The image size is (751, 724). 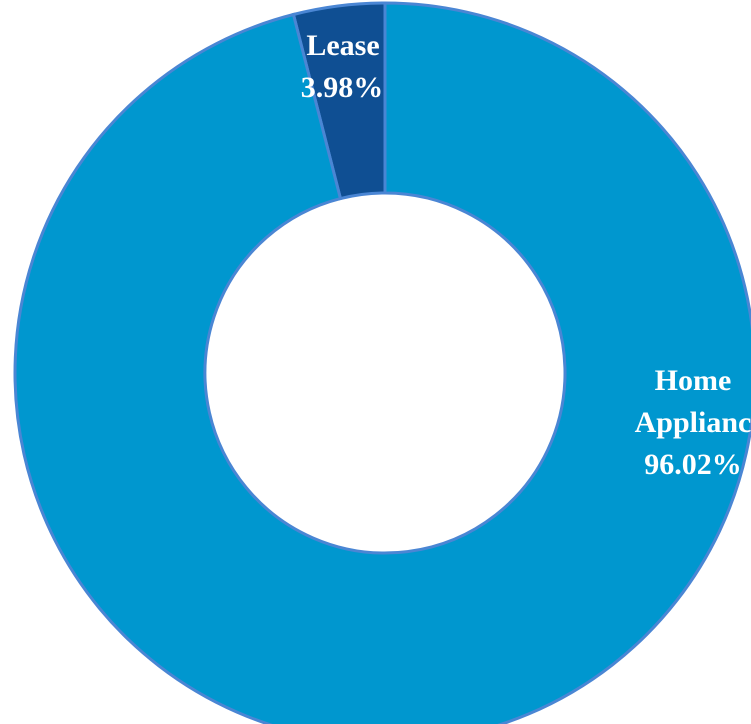 What do you see at coordinates (693, 464) in the screenshot?
I see `home-appliance-value-label: 96.02%` at bounding box center [693, 464].